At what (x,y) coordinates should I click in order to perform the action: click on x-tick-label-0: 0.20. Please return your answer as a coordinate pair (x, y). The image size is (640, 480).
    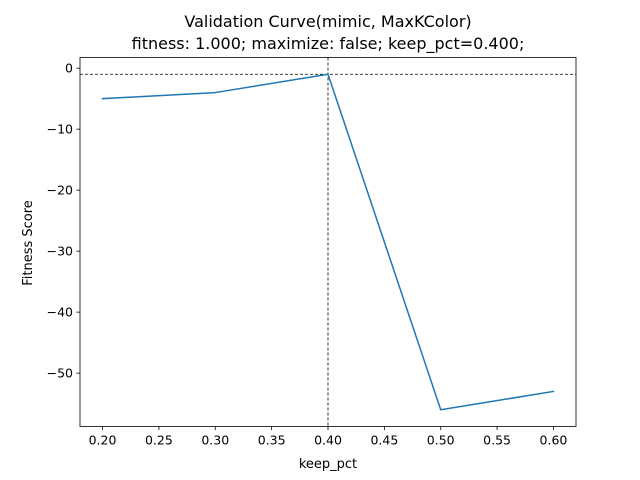
    Looking at the image, I should click on (103, 440).